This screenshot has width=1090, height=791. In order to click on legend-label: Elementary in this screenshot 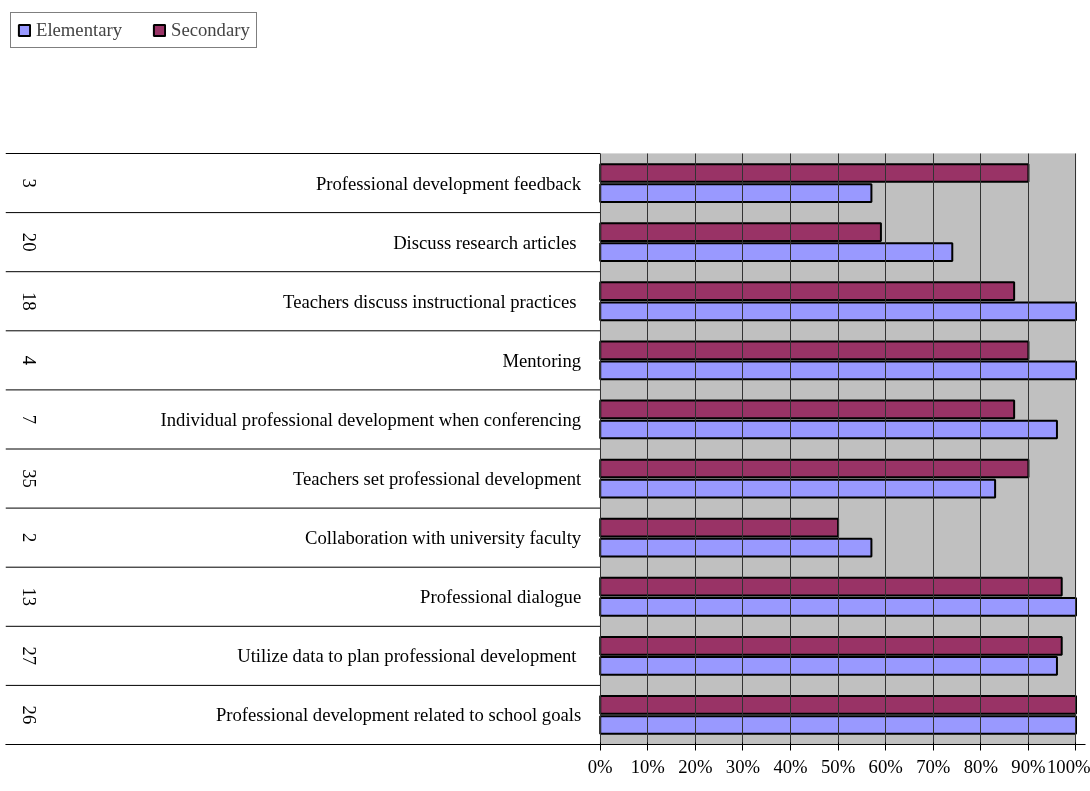, I will do `click(79, 30)`.